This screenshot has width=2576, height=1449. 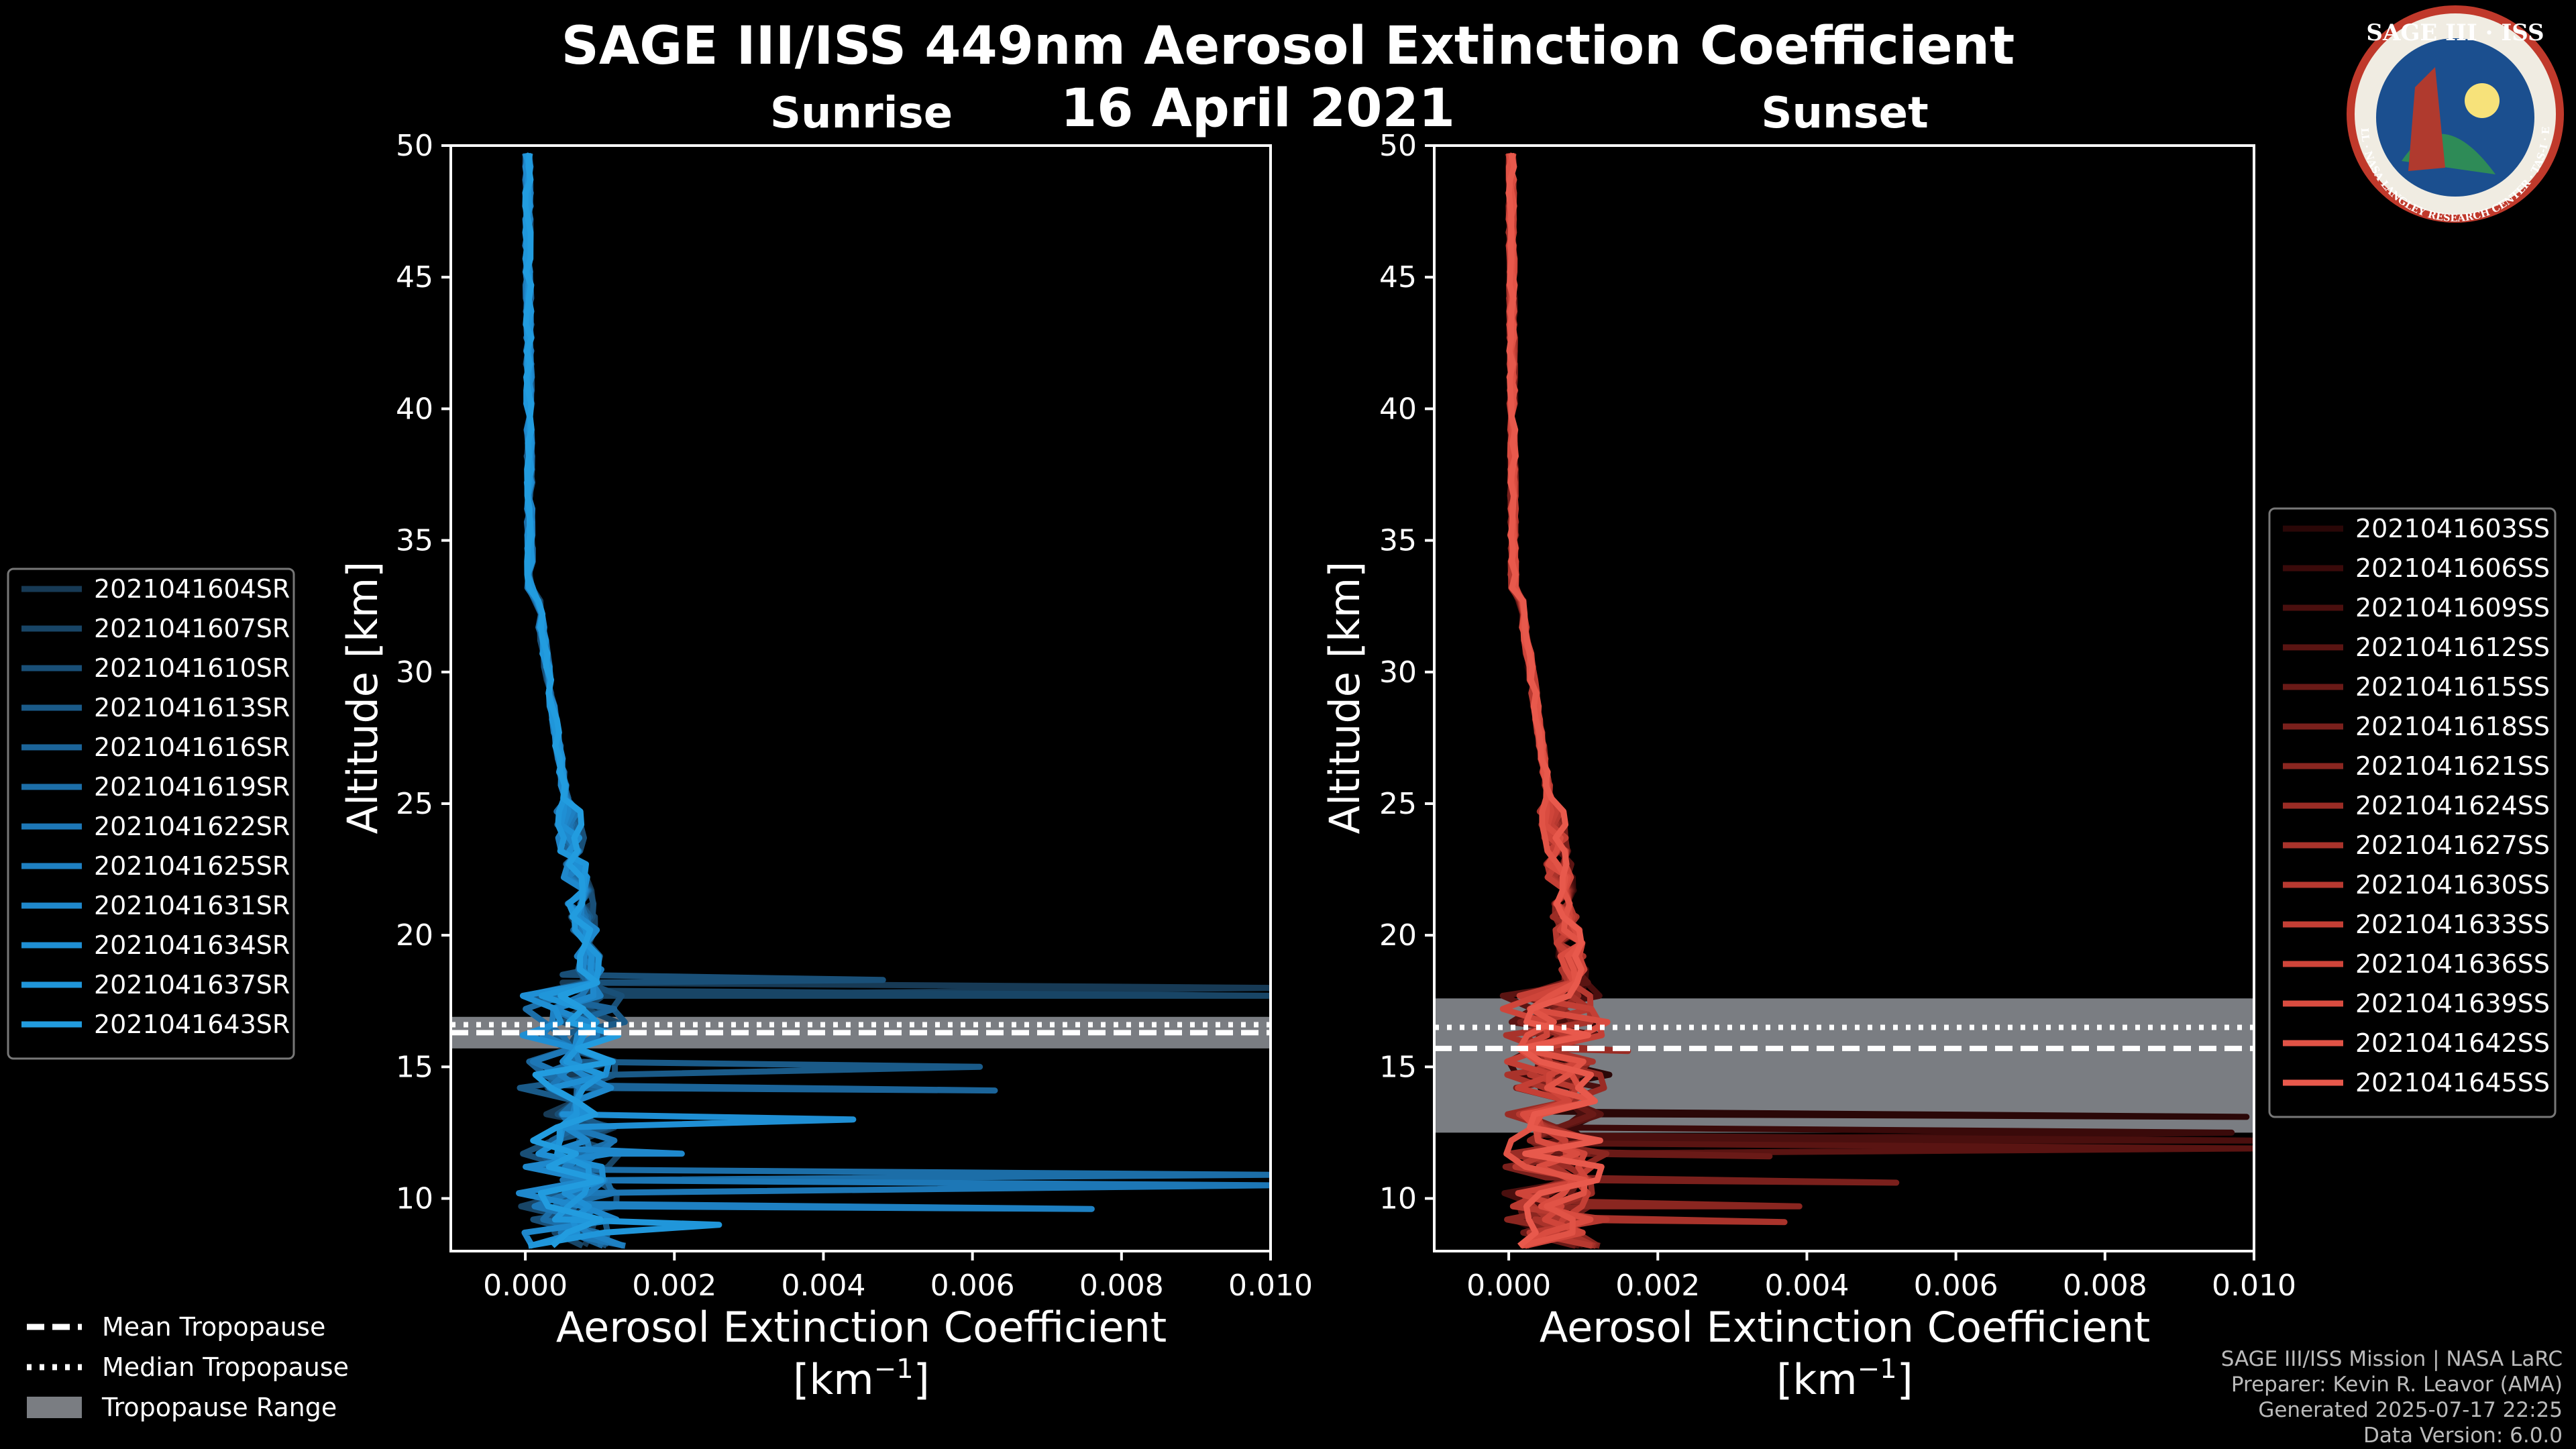 I want to click on legend-label: 2021041631SR, so click(x=192, y=905).